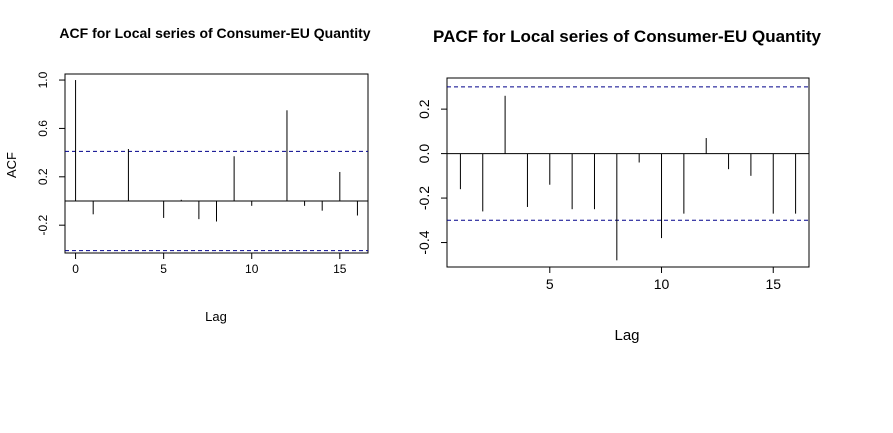 This screenshot has width=893, height=433. Describe the element at coordinates (424, 198) in the screenshot. I see `pacf-y-tick-label: -0.2` at that location.